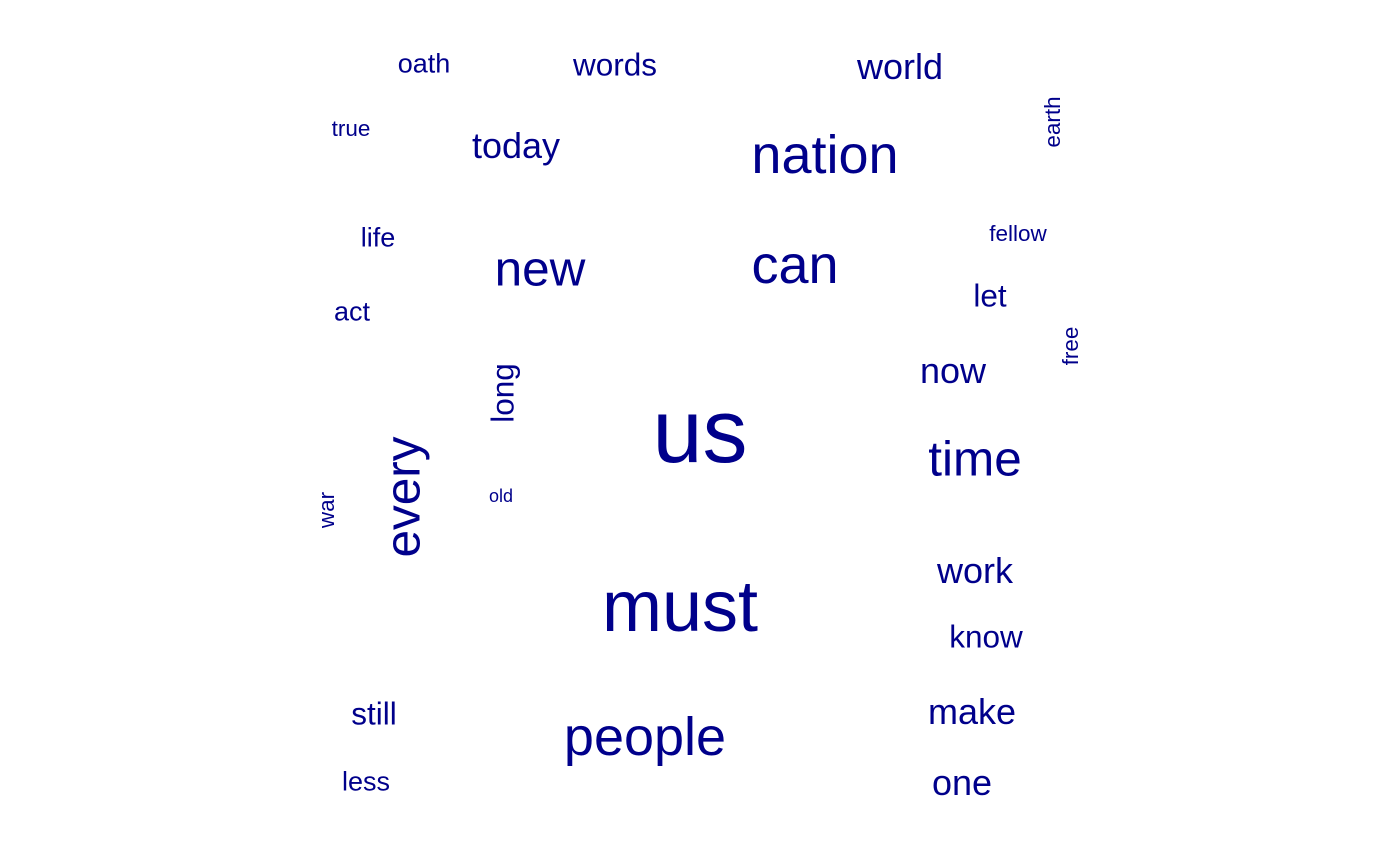  Describe the element at coordinates (680, 607) in the screenshot. I see `word-must: must` at that location.